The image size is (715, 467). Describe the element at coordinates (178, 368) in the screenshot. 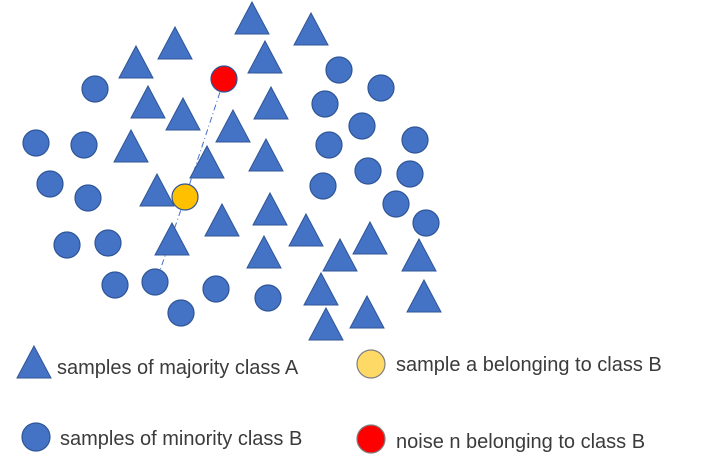

I see `legend-label-majority: samples of majority class A` at that location.